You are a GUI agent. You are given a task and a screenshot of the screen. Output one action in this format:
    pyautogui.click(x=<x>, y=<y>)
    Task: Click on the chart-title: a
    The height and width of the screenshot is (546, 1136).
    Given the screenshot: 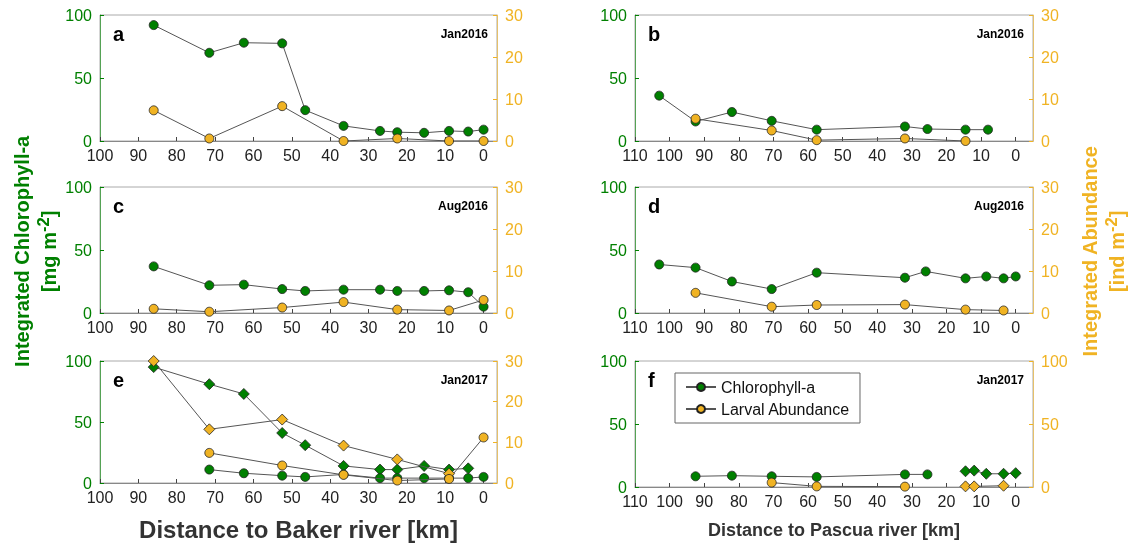 What is the action you would take?
    pyautogui.click(x=119, y=34)
    